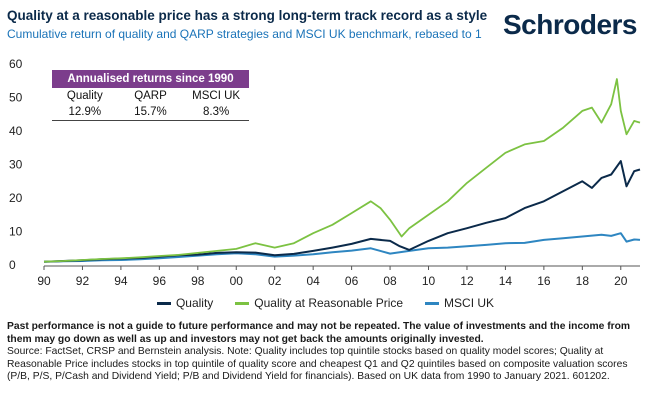  What do you see at coordinates (16, 98) in the screenshot?
I see `y-tick-label: 50` at bounding box center [16, 98].